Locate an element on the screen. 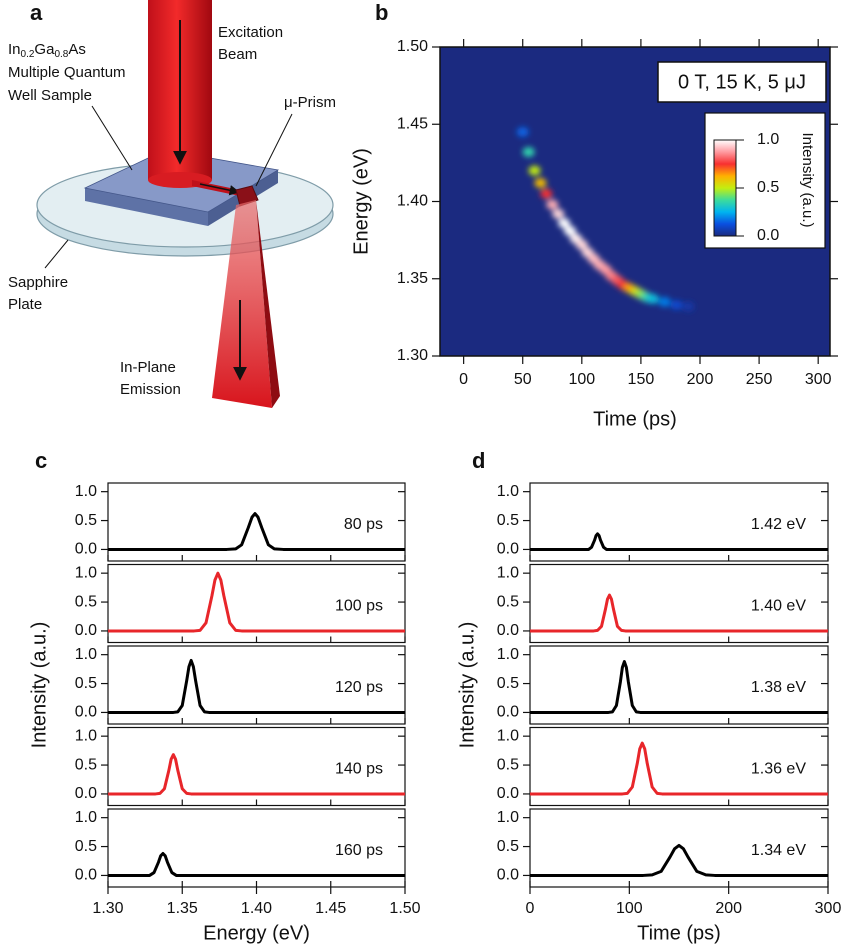  x-tick-label: 1.40 is located at coordinates (256, 908).